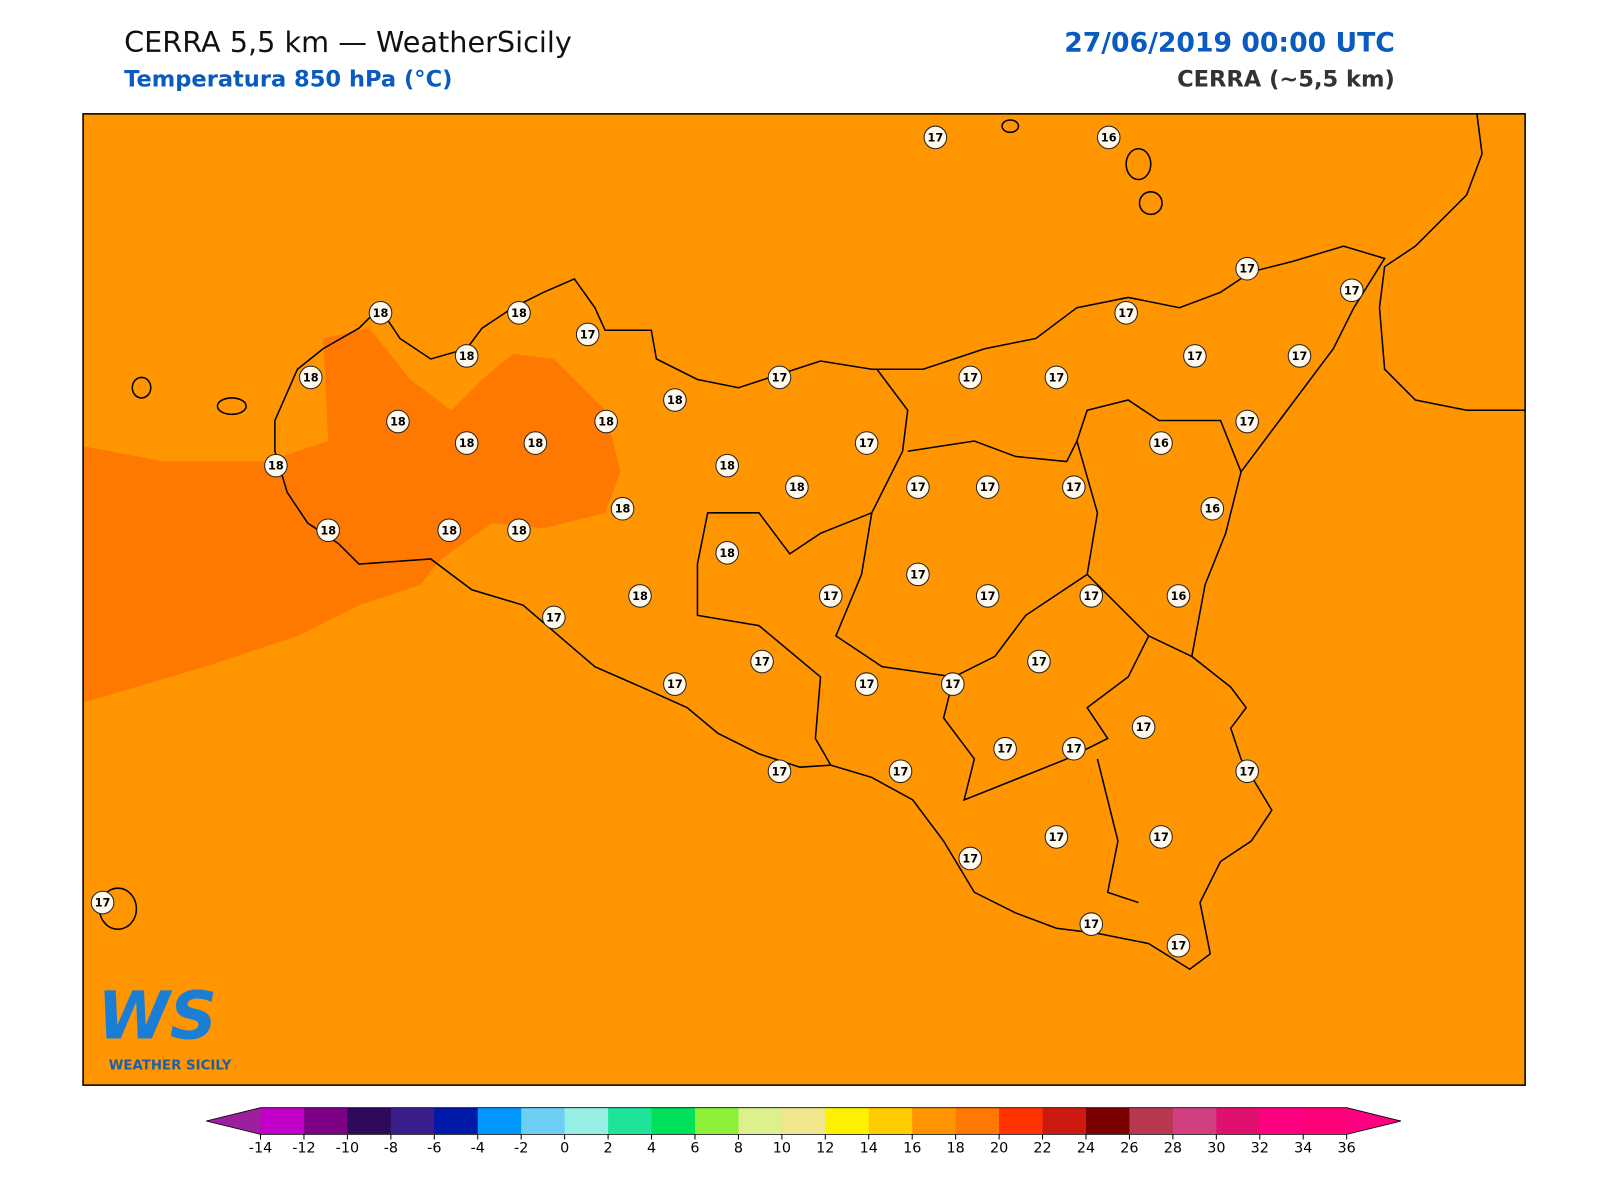  What do you see at coordinates (170, 1066) in the screenshot?
I see `logo-text: WEATHER SICILY` at bounding box center [170, 1066].